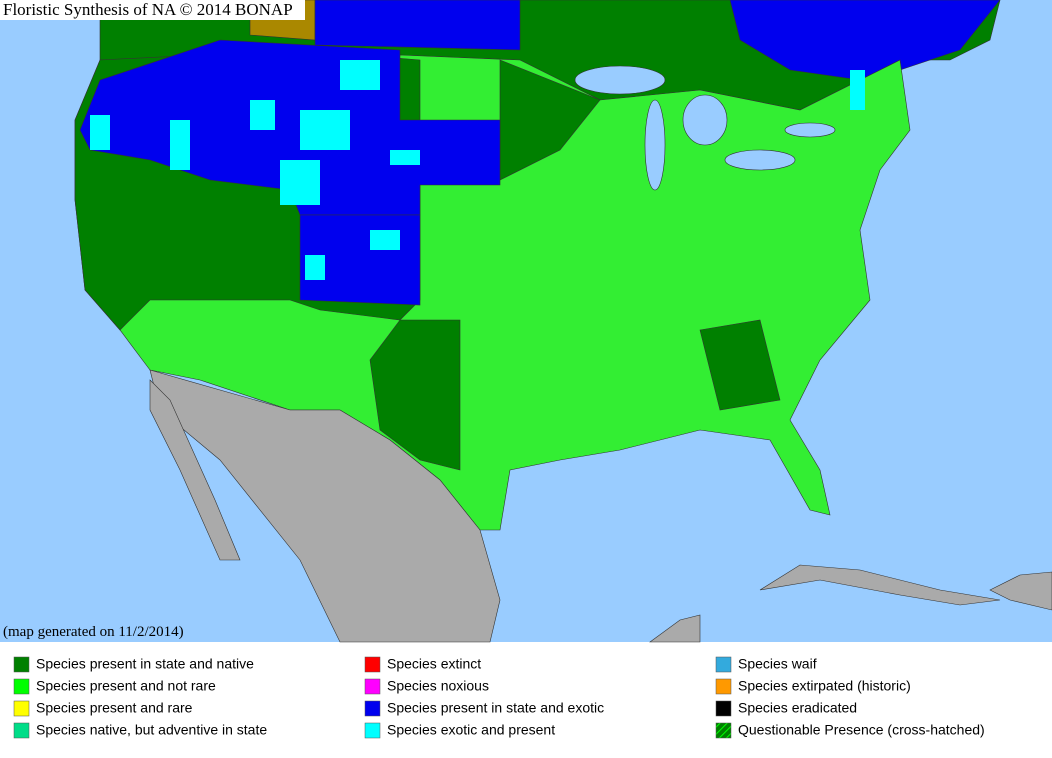  I want to click on legend-label: Species noxious, so click(438, 686).